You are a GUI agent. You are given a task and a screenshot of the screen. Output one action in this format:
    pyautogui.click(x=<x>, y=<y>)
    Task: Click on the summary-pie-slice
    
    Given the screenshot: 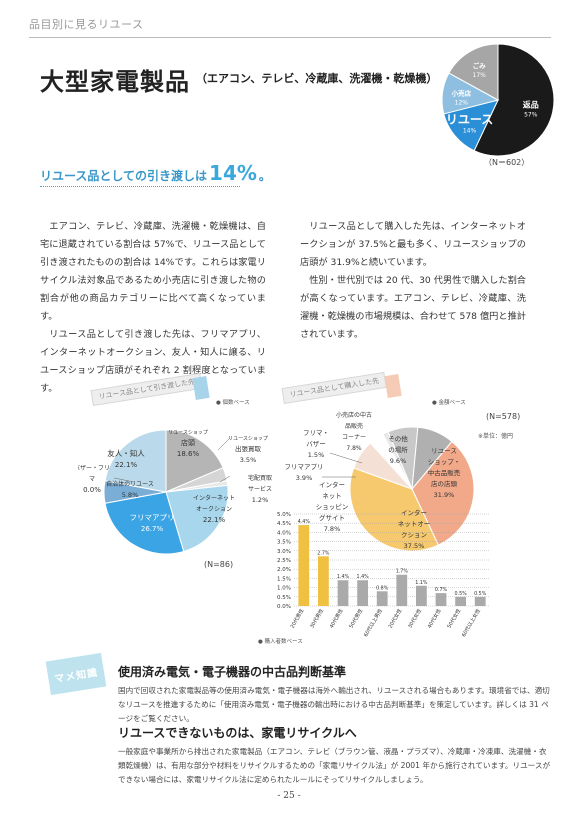 What is the action you would take?
    pyautogui.click(x=514, y=100)
    